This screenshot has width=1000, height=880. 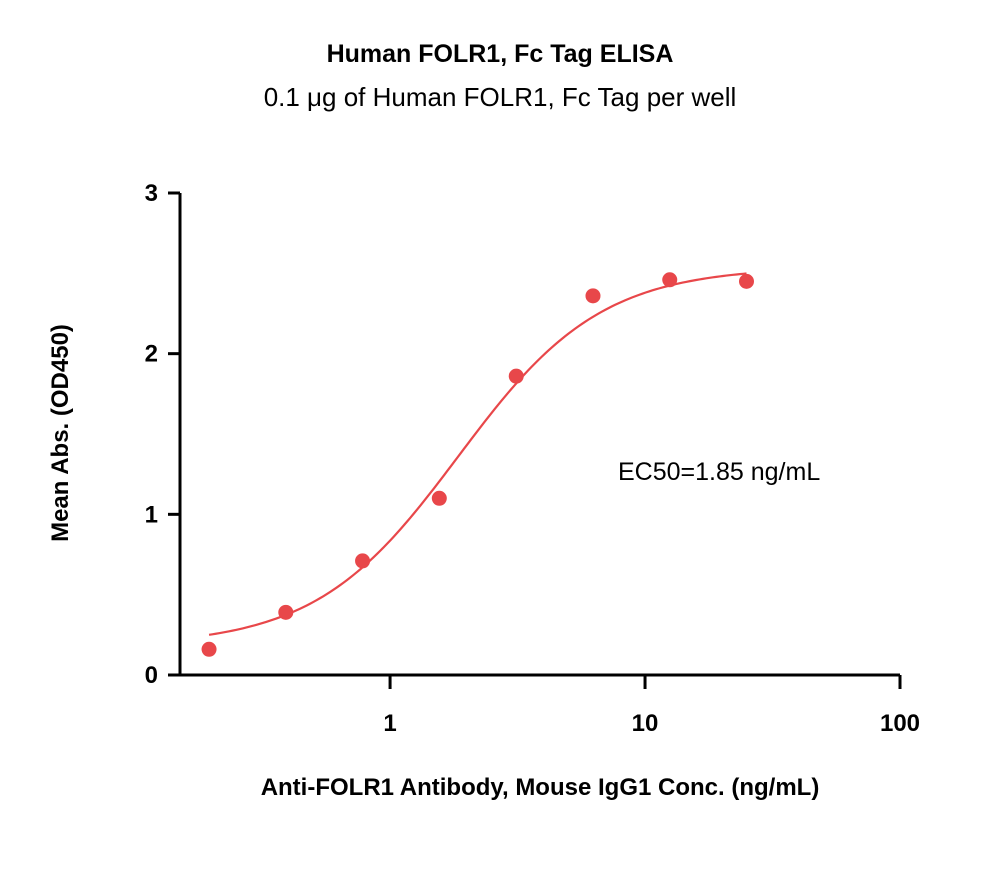 What do you see at coordinates (151, 193) in the screenshot?
I see `y-tick-label: 3` at bounding box center [151, 193].